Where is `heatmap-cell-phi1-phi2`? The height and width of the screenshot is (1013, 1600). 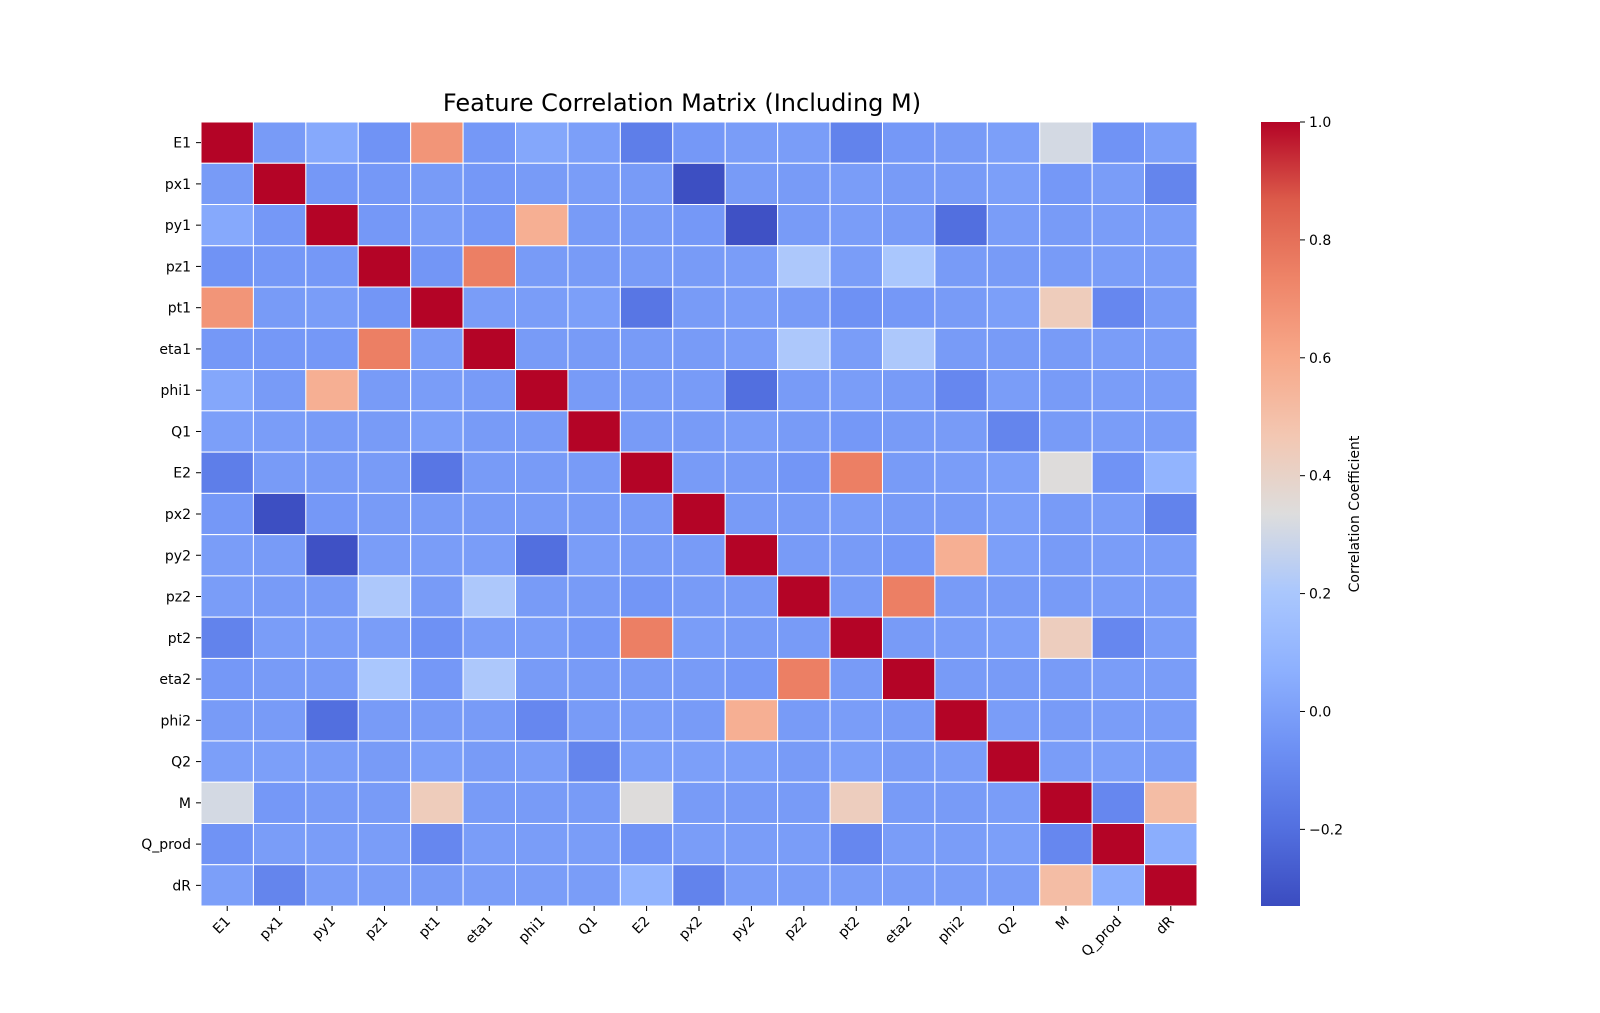 heatmap-cell-phi1-phi2 is located at coordinates (961, 390).